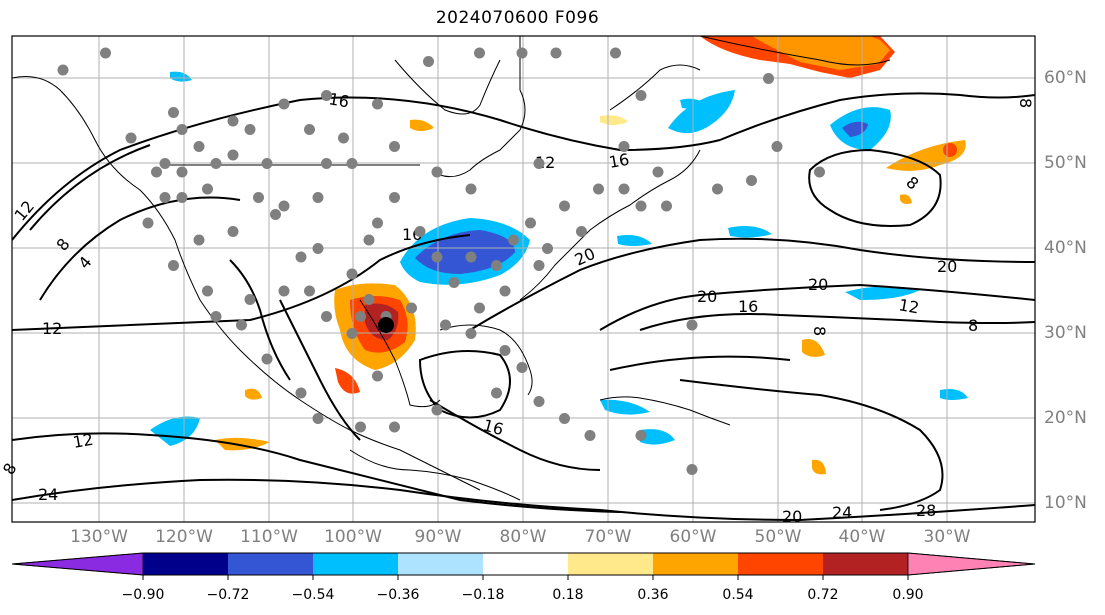  What do you see at coordinates (568, 595) in the screenshot?
I see `colorbar-tick-label: 0.18` at bounding box center [568, 595].